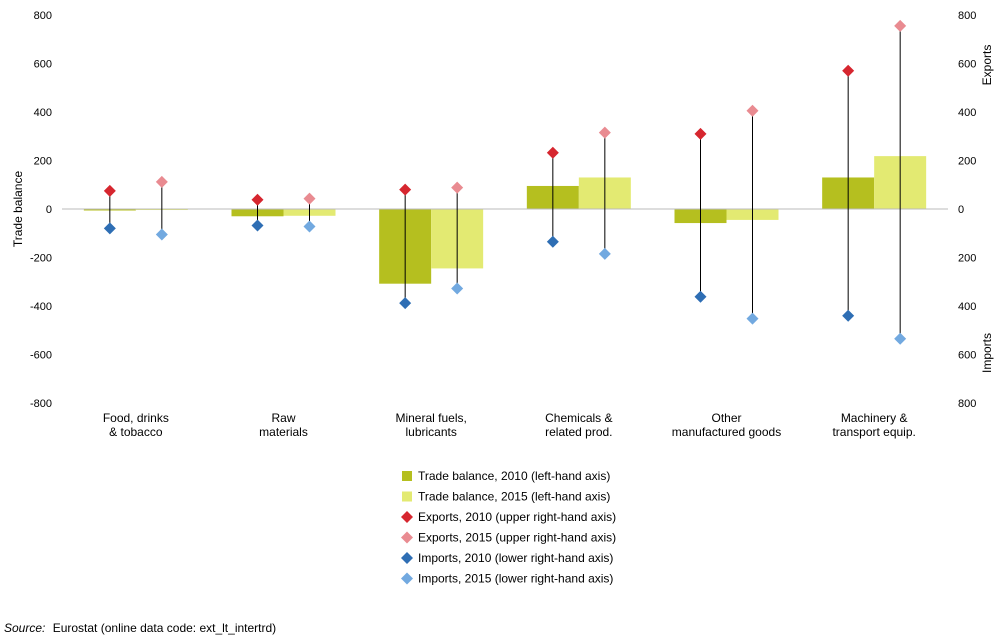 Image resolution: width=1005 pixels, height=637 pixels. I want to click on category-label: Other, so click(726, 418).